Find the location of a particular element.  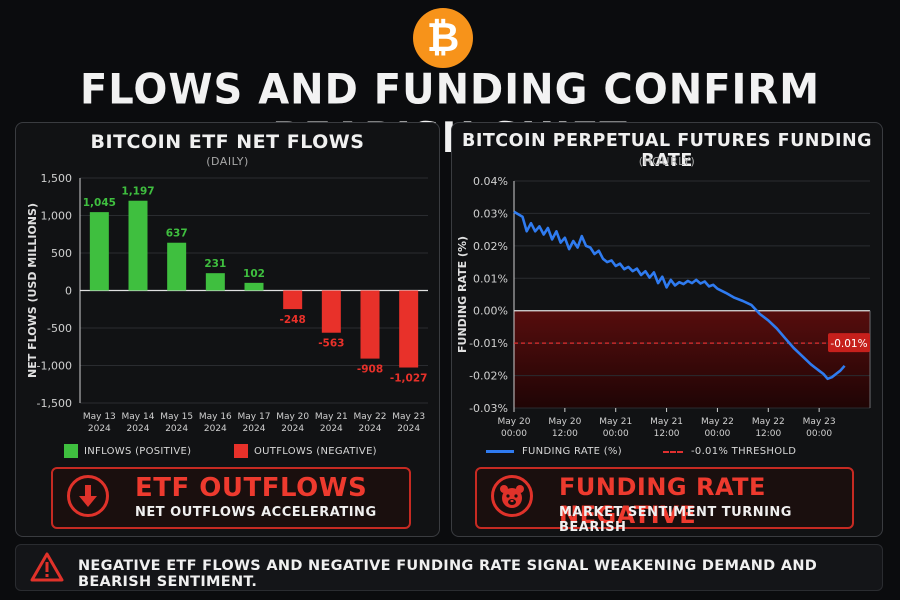

y-tick-label: 1,000 is located at coordinates (57, 216).